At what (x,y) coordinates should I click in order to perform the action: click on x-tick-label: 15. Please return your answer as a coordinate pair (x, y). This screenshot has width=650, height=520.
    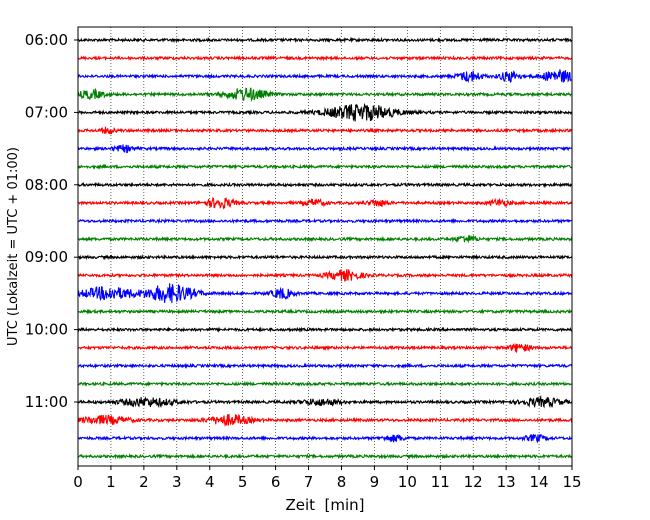
    Looking at the image, I should click on (571, 482).